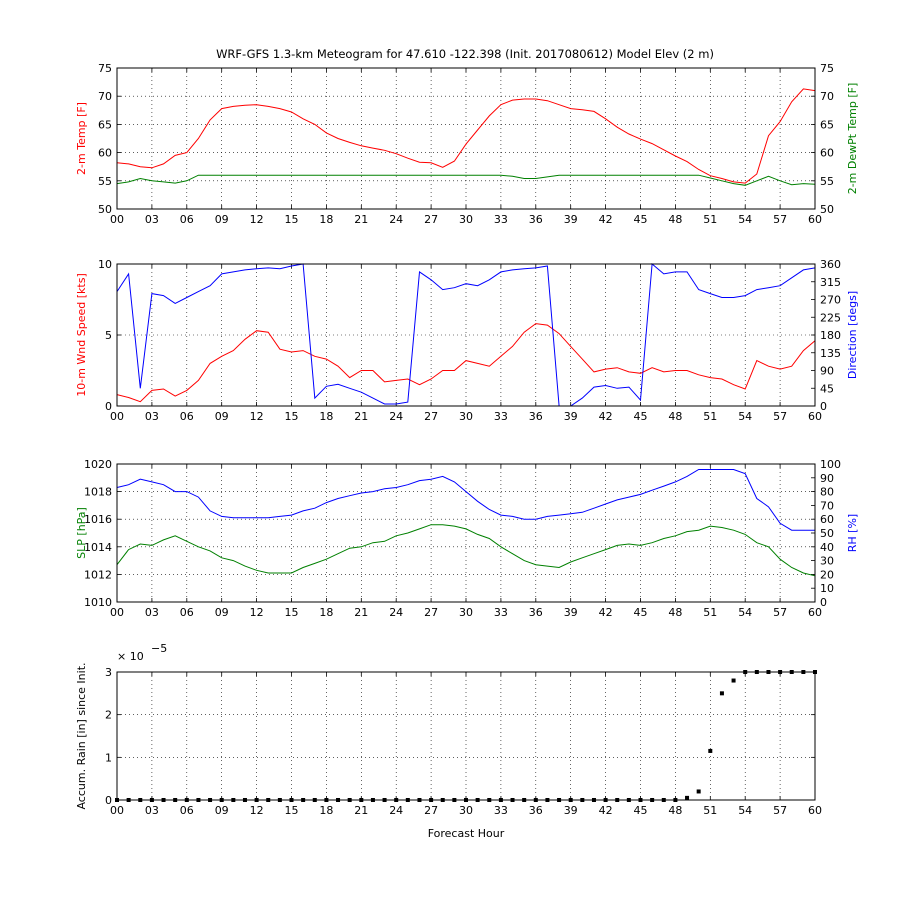 The image size is (900, 900). I want to click on y-tick-label-left: 60, so click(105, 153).